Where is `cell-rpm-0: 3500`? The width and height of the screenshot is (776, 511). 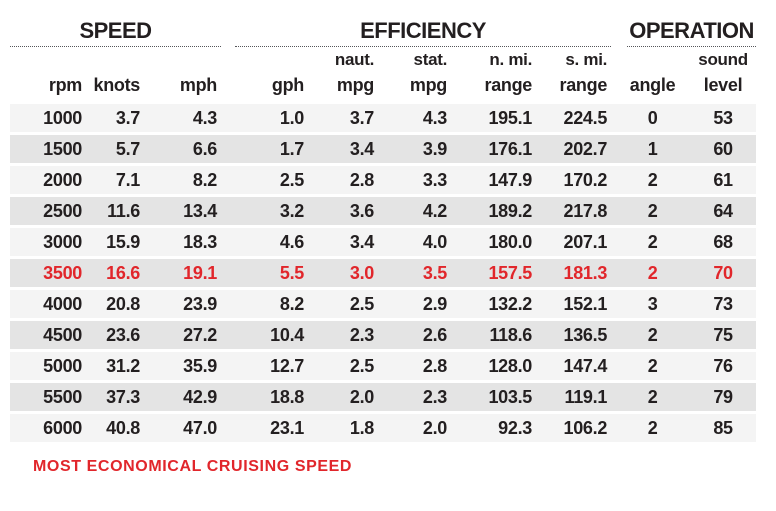
cell-rpm-0: 3500 is located at coordinates (50, 273).